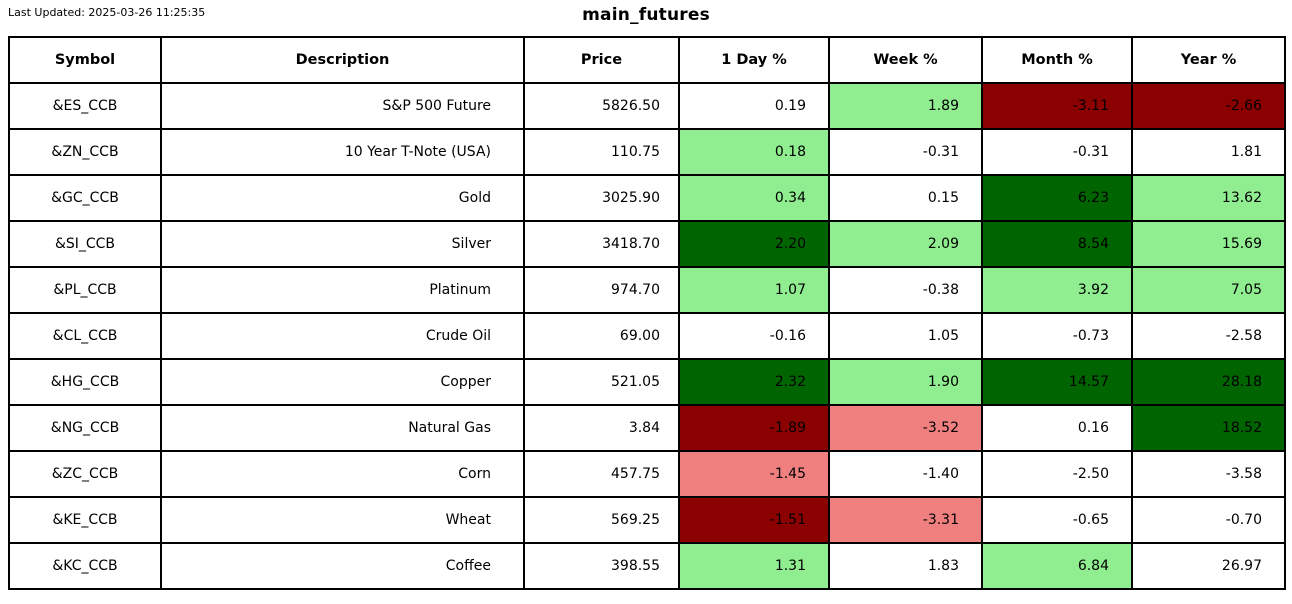  Describe the element at coordinates (601, 428) in the screenshot. I see `price-cell: 3.84` at that location.